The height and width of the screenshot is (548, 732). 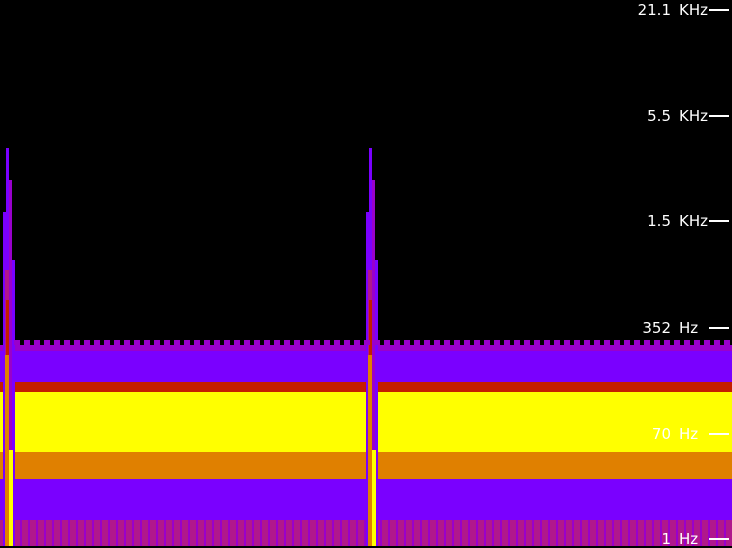 I want to click on spike-violet-right, so click(x=376, y=403).